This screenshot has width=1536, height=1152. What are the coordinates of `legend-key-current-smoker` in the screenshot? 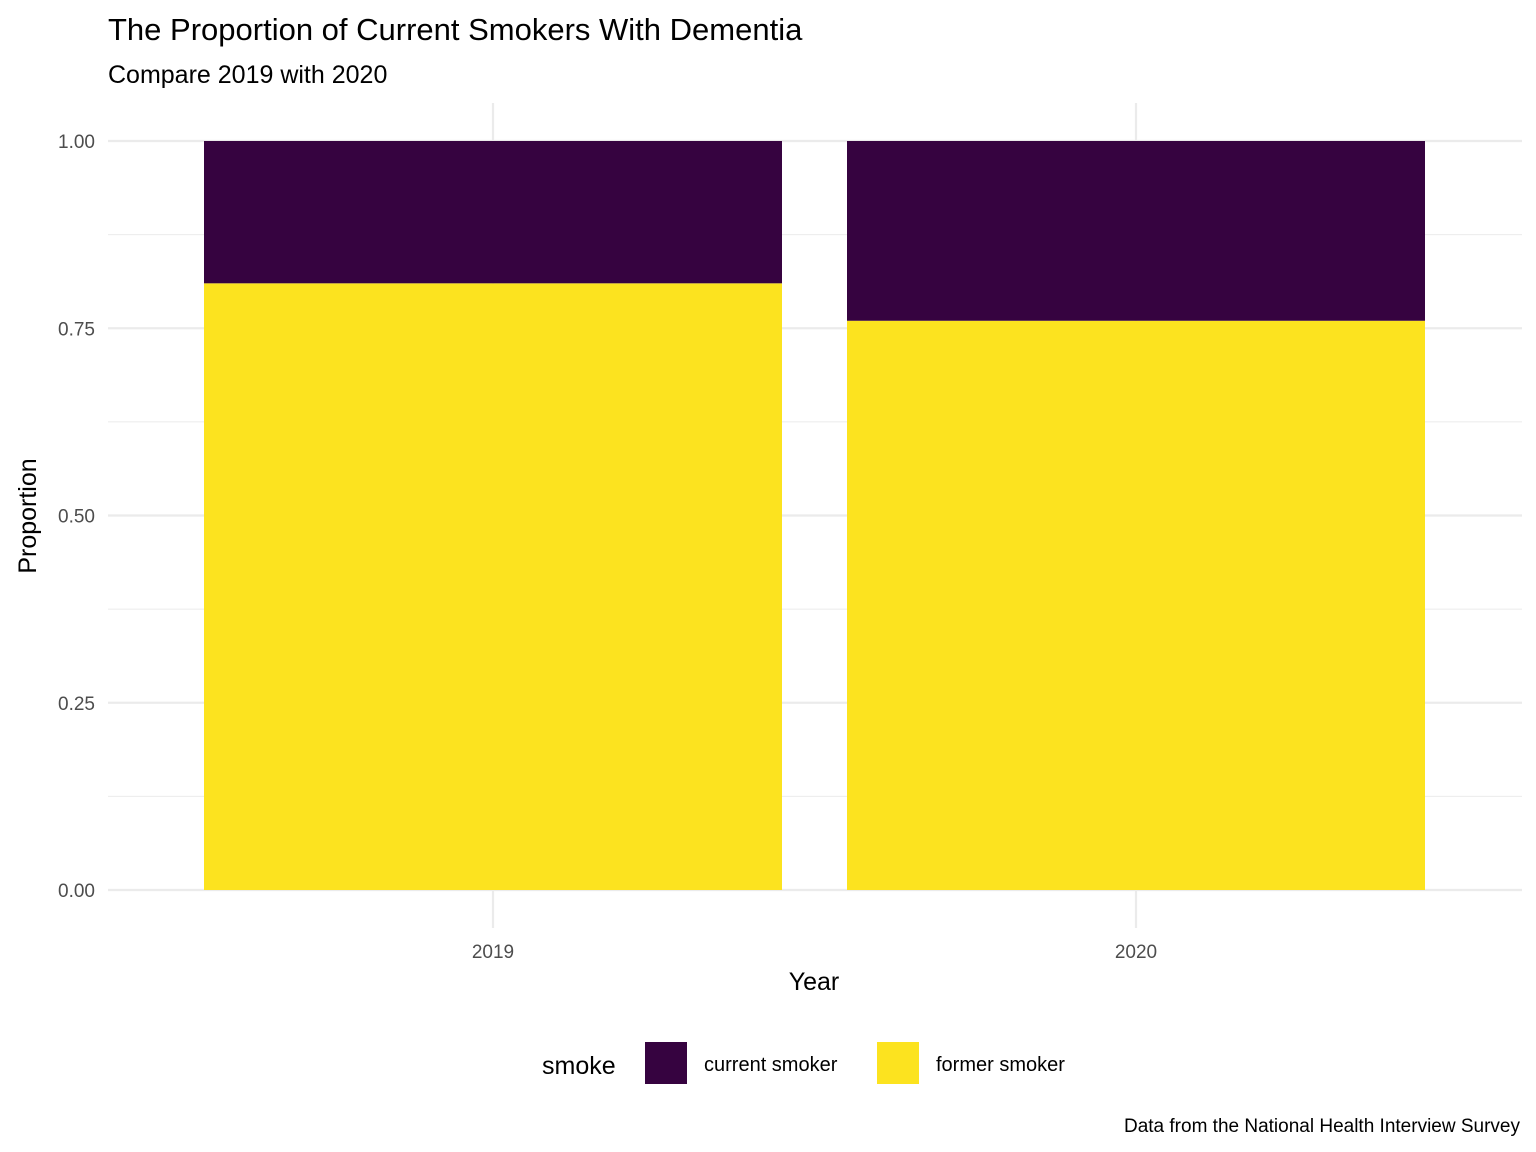 It's located at (666, 1063).